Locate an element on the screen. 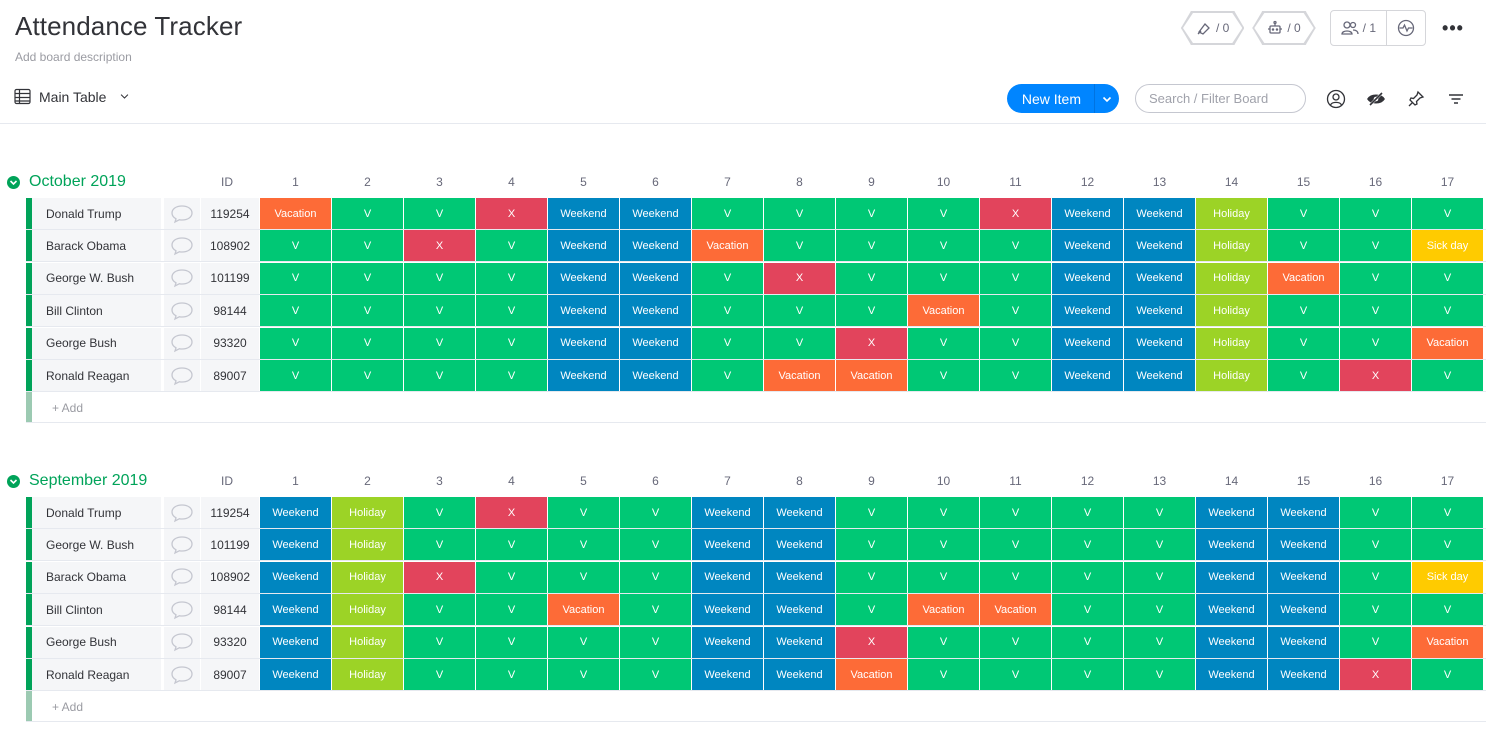 This screenshot has height=730, width=1486. group-title: October 2019 is located at coordinates (77, 181).